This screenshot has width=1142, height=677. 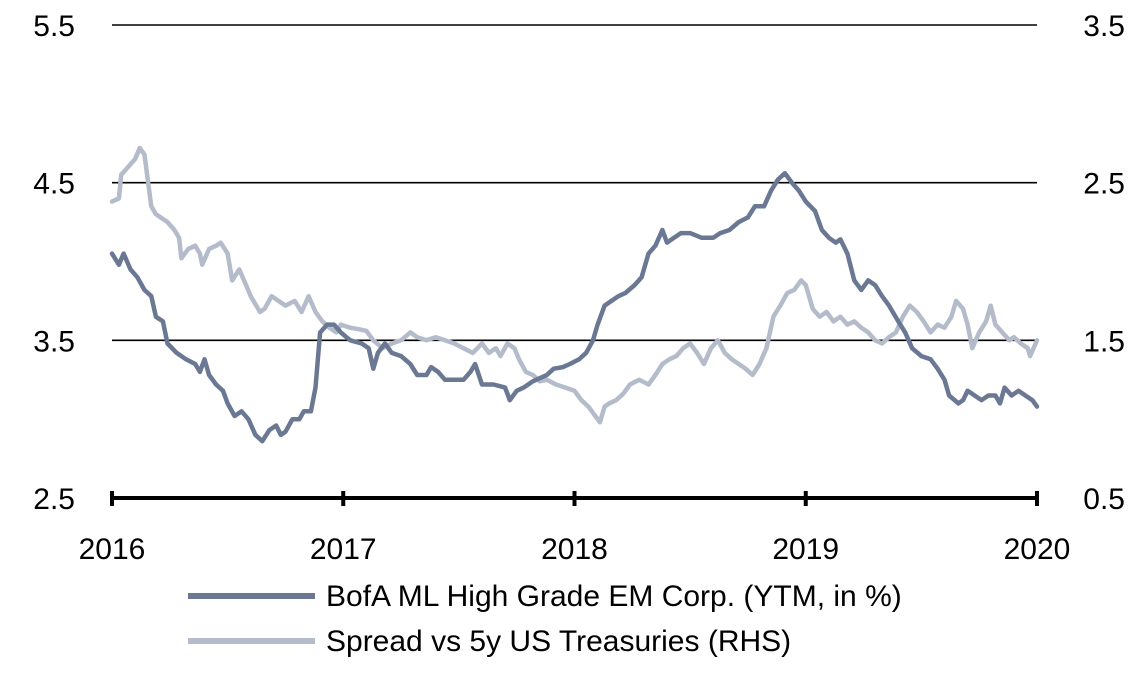 I want to click on x-tick-labels: 2016 2017 2018 2019 2020, so click(x=575, y=549).